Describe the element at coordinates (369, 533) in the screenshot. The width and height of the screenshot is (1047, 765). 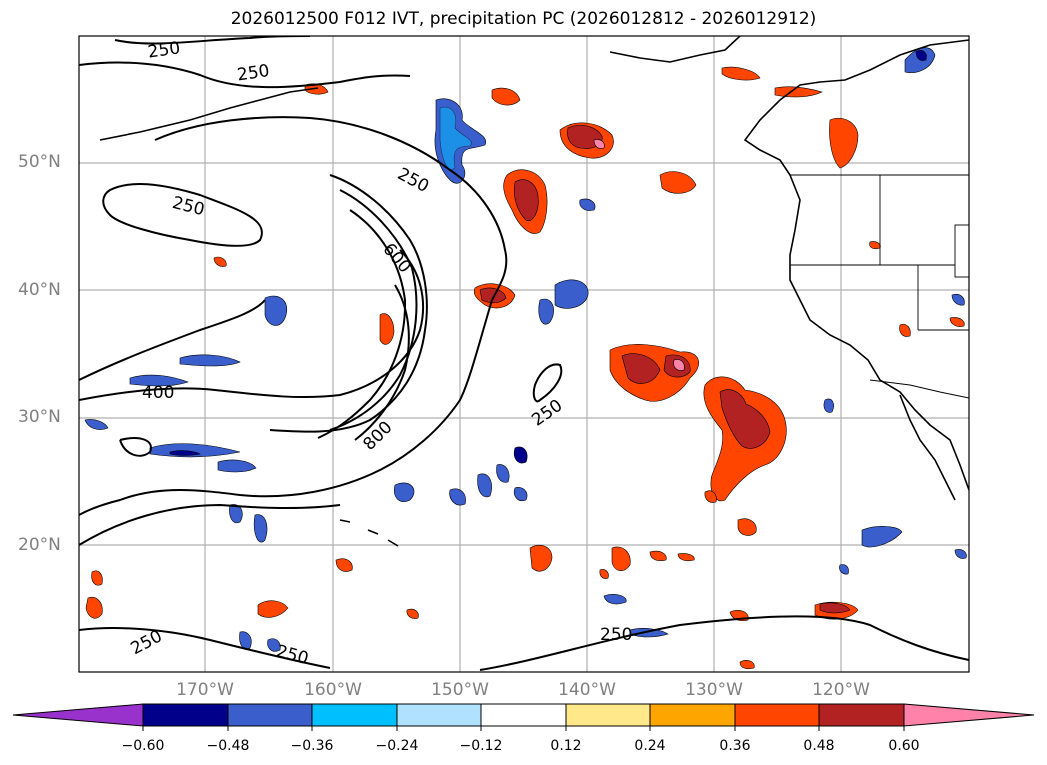
I see `hawaii` at that location.